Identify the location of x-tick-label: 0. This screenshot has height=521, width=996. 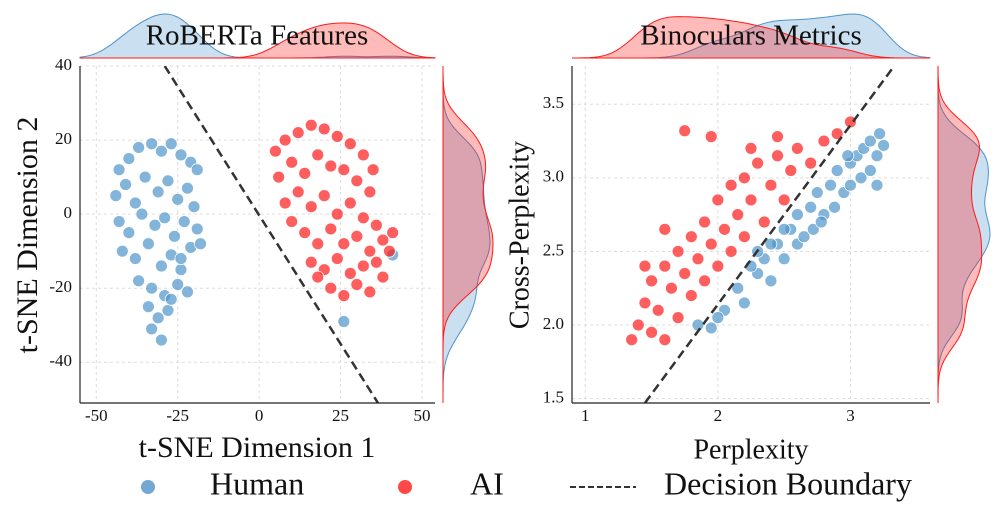
(259, 415).